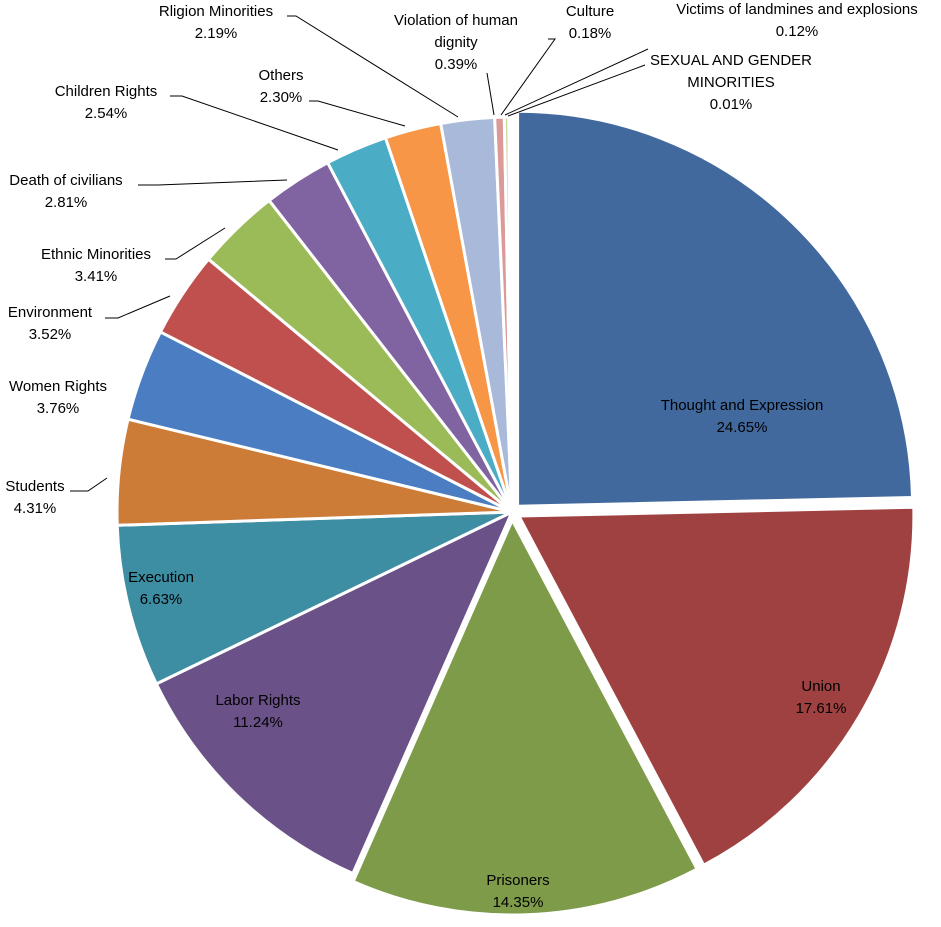  I want to click on data-label-14: Culture 0.18%, so click(590, 22).